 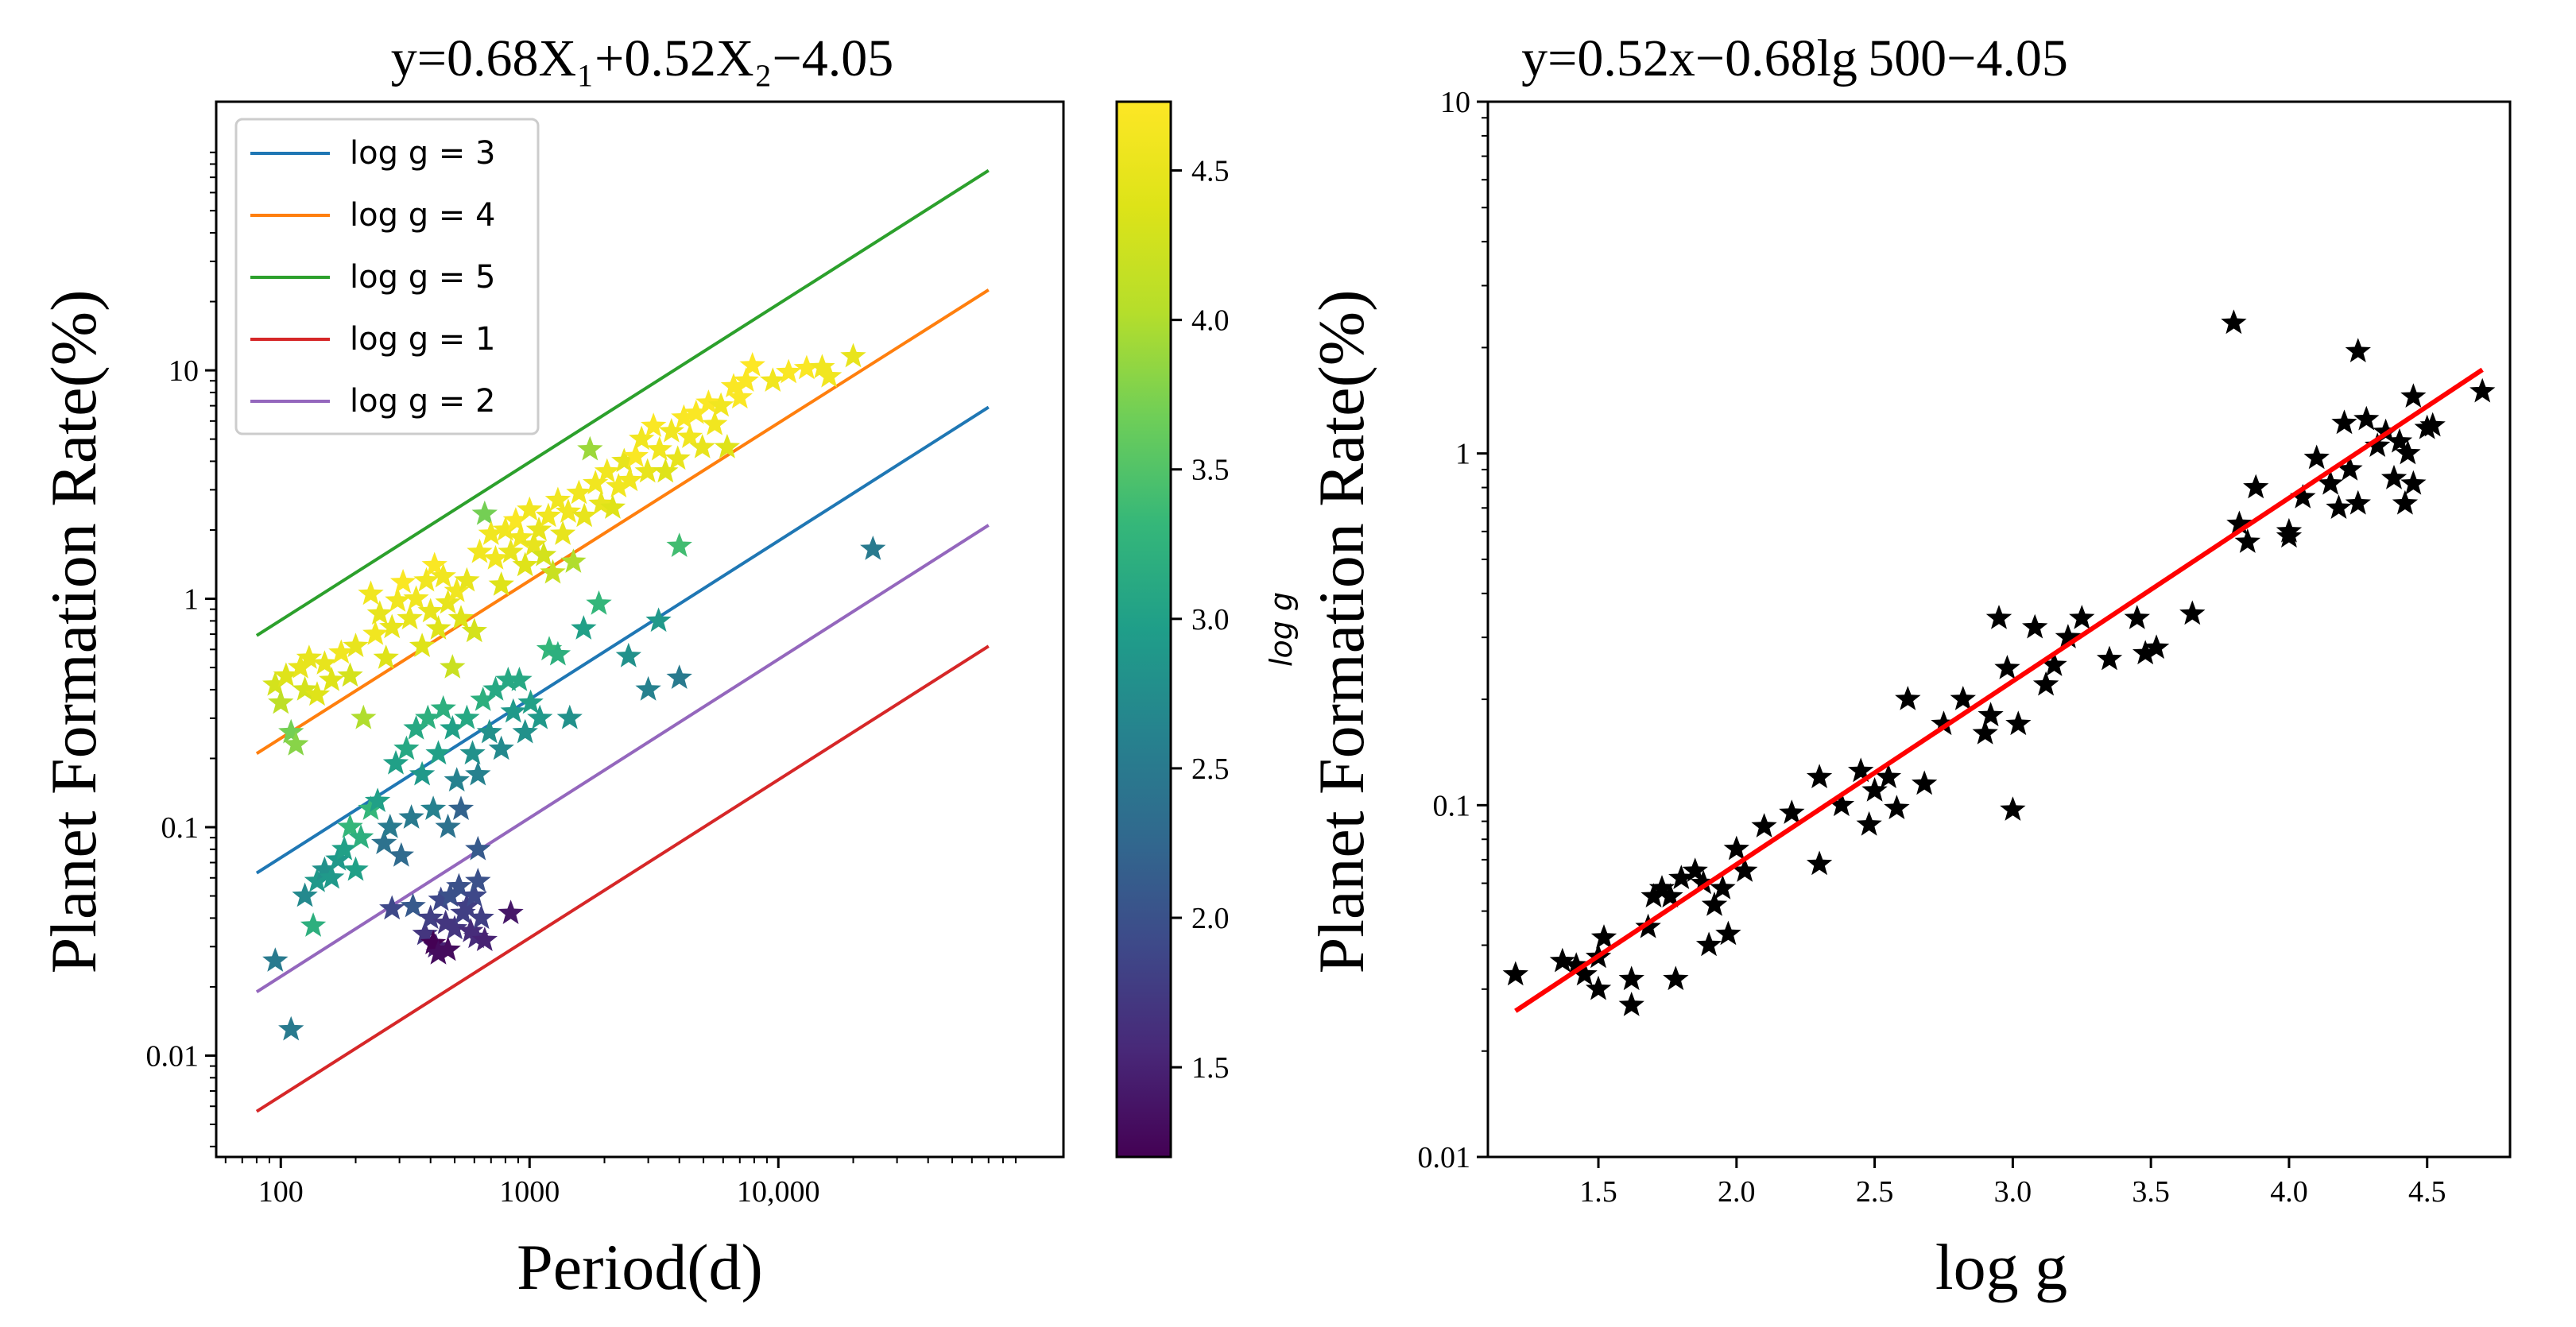 I want to click on y-tick-label: 0.1, so click(x=1452, y=806).